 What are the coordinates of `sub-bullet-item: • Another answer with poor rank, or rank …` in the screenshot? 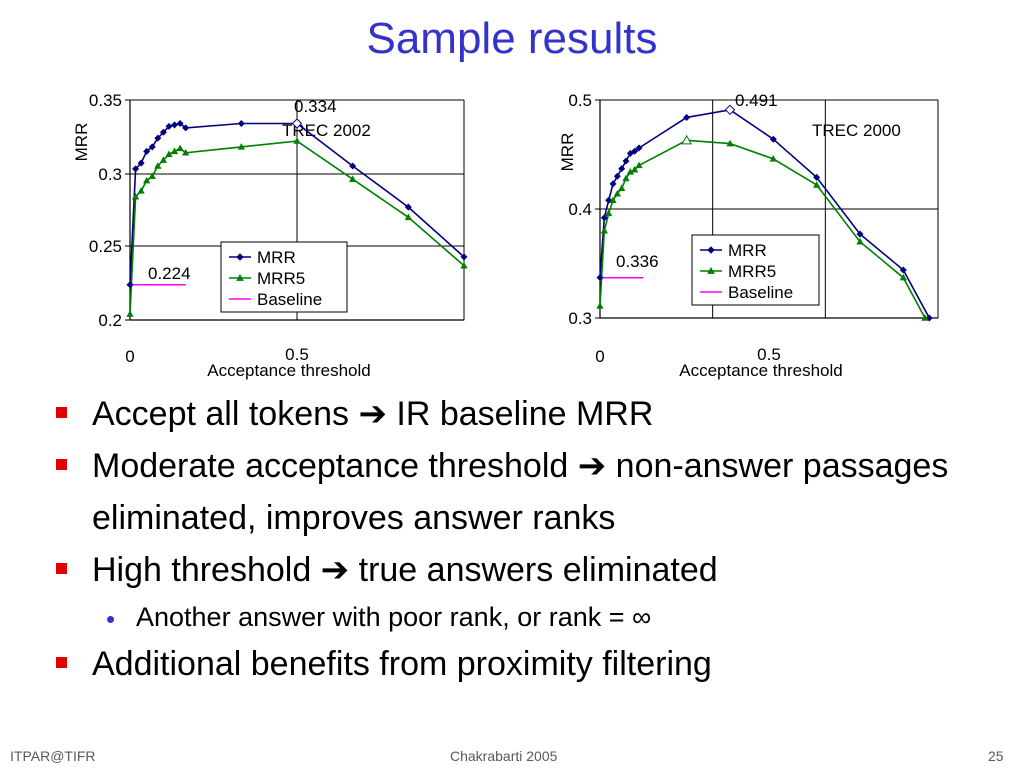 It's located at (532, 617).